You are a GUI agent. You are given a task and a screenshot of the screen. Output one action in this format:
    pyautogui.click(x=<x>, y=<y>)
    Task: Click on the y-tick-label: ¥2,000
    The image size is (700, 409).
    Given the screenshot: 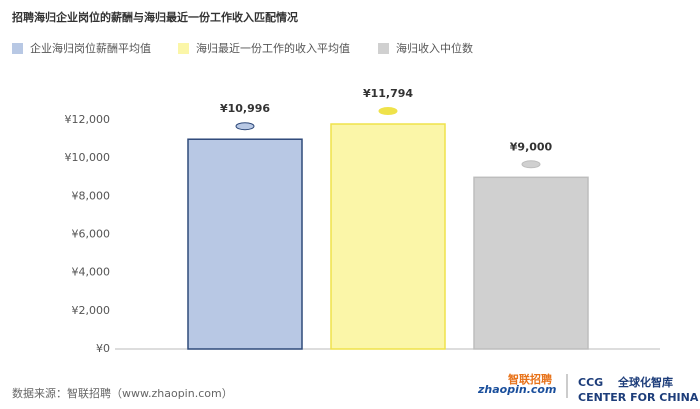 What is the action you would take?
    pyautogui.click(x=91, y=310)
    